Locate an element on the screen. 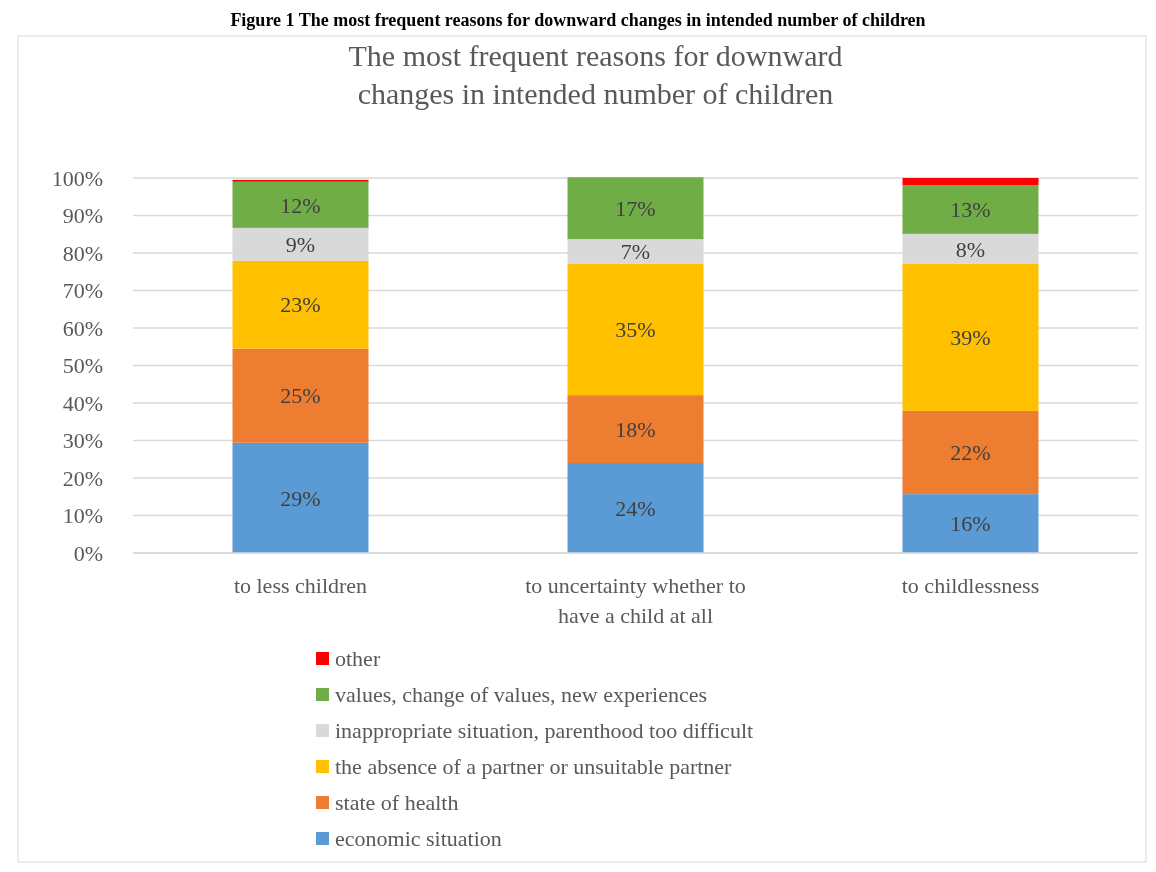  data-label: 35% is located at coordinates (635, 330).